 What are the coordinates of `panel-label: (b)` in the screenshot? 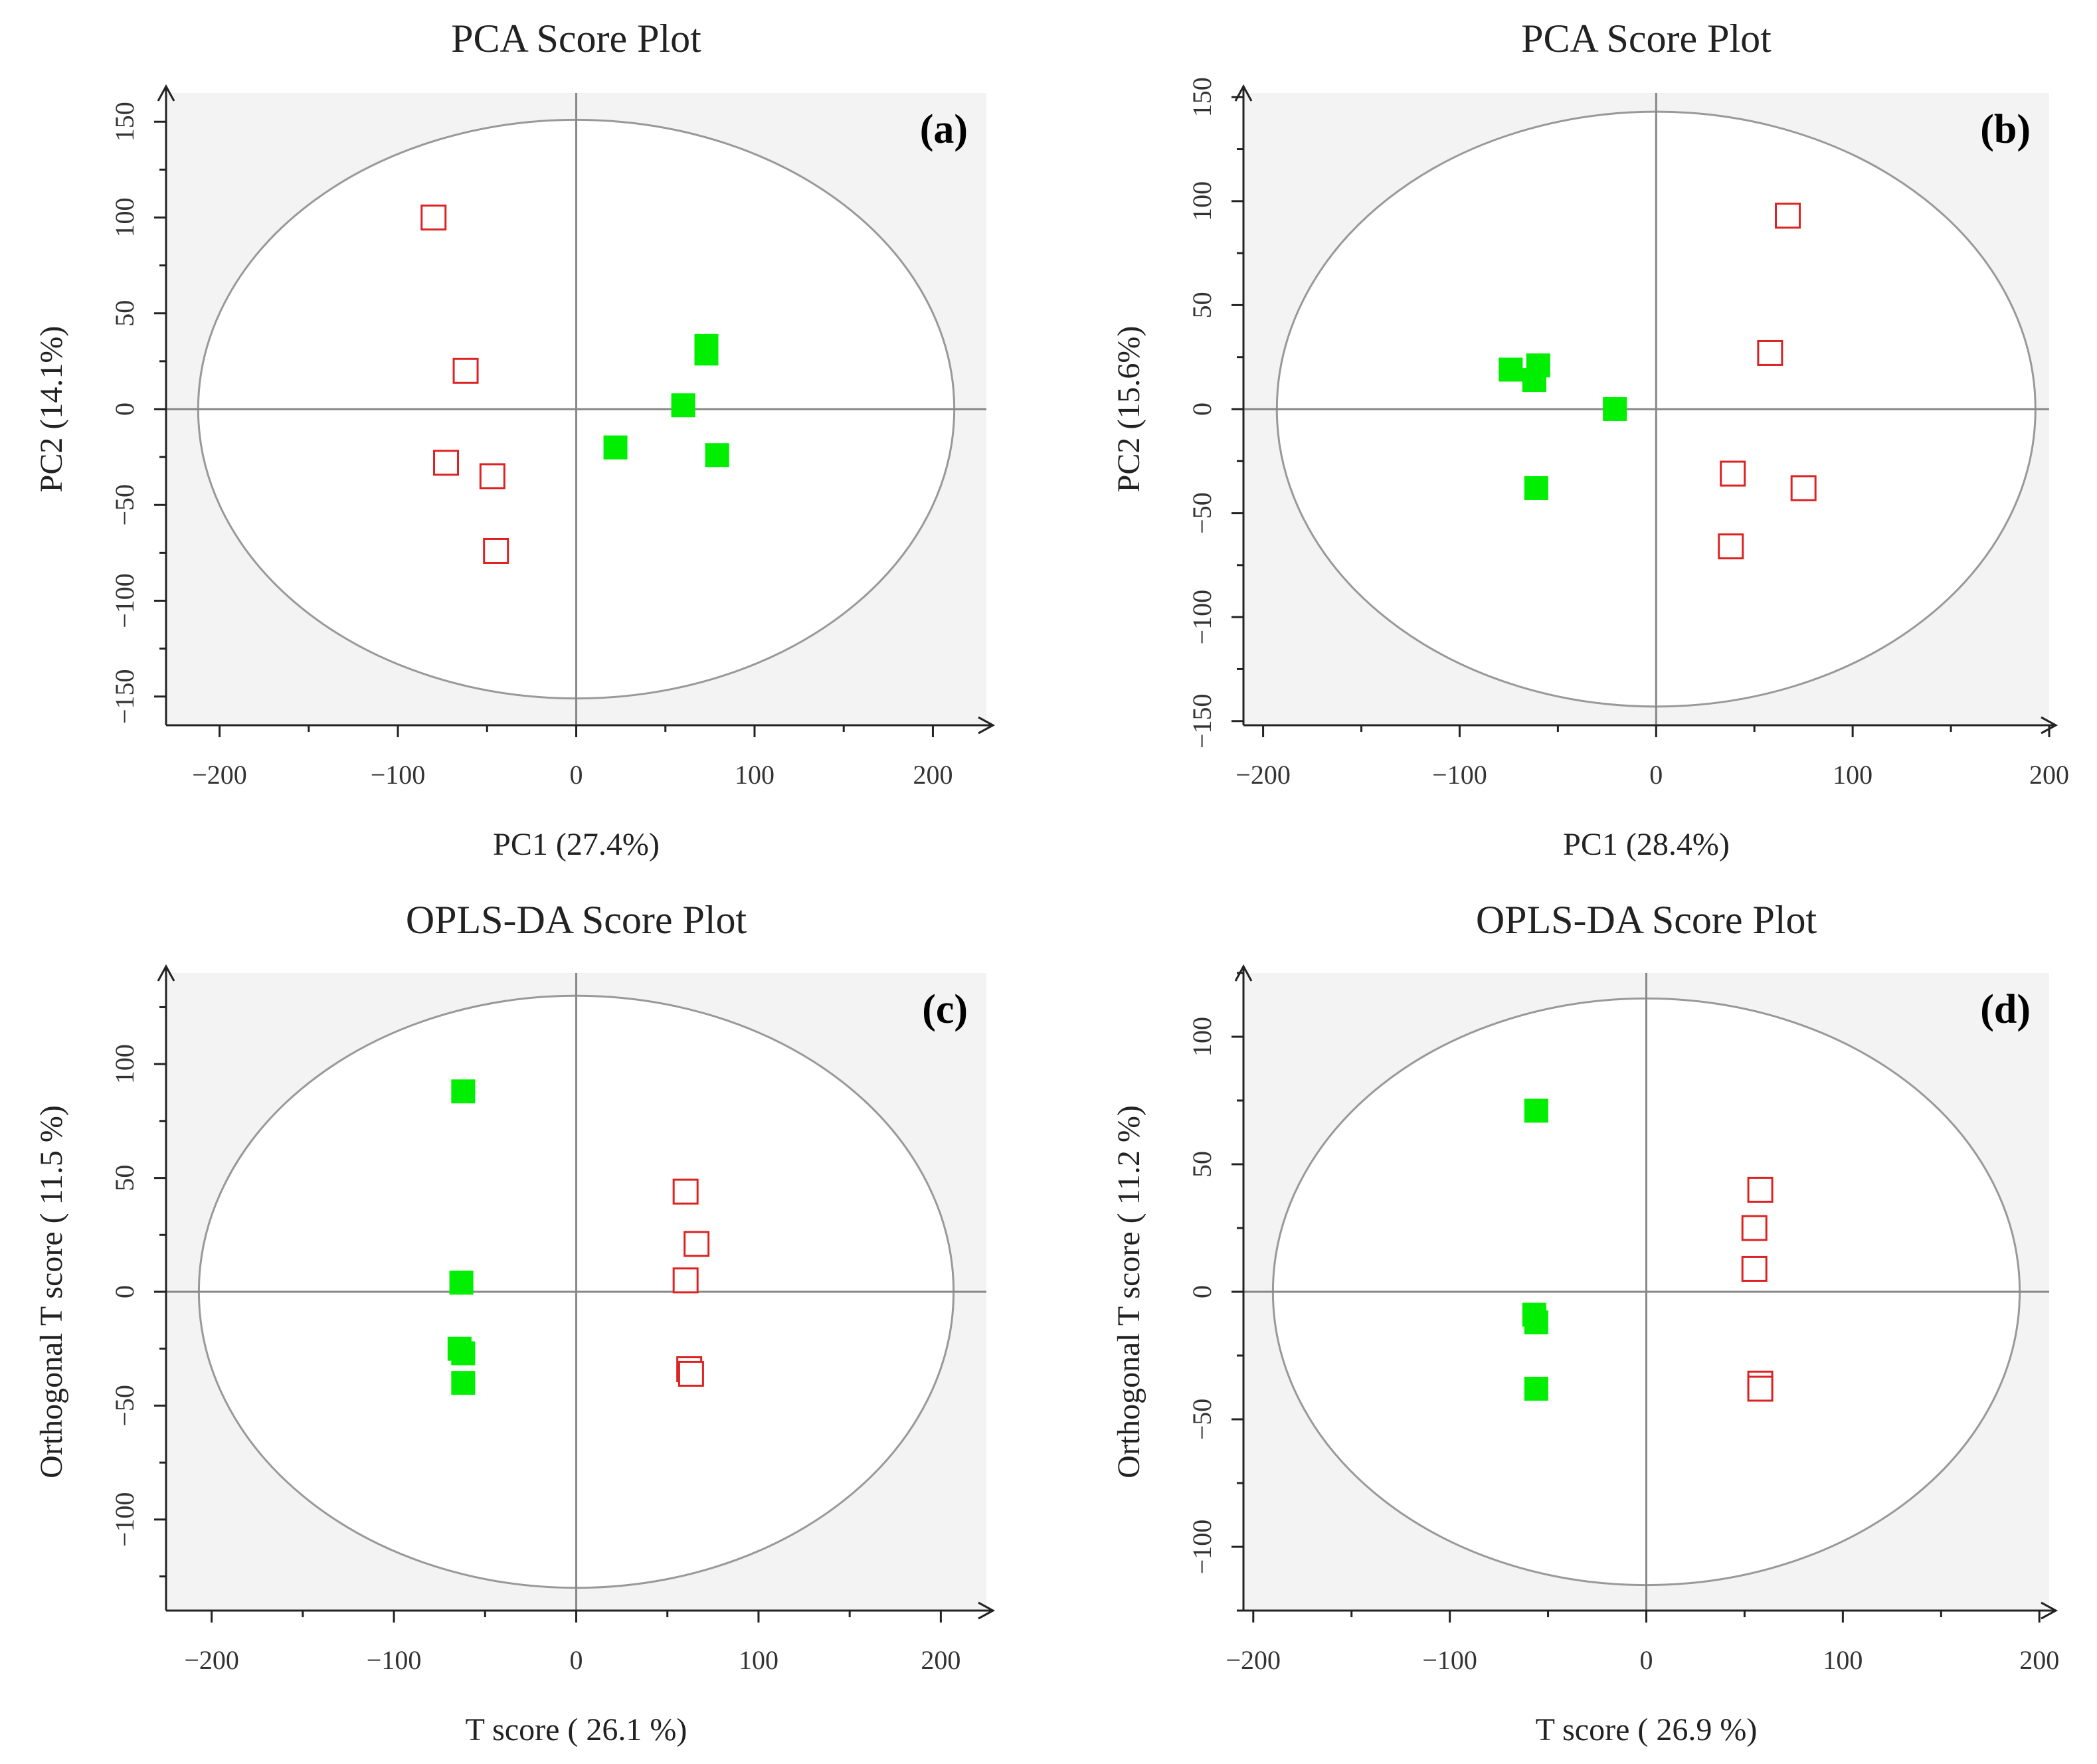 It's located at (2006, 129).